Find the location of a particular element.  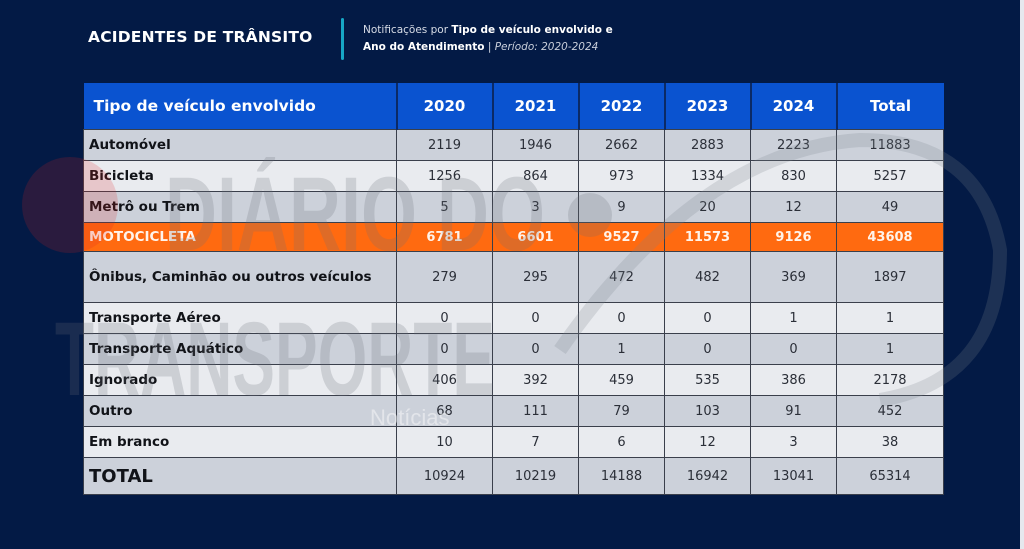

cell-value: 68 is located at coordinates (444, 411).